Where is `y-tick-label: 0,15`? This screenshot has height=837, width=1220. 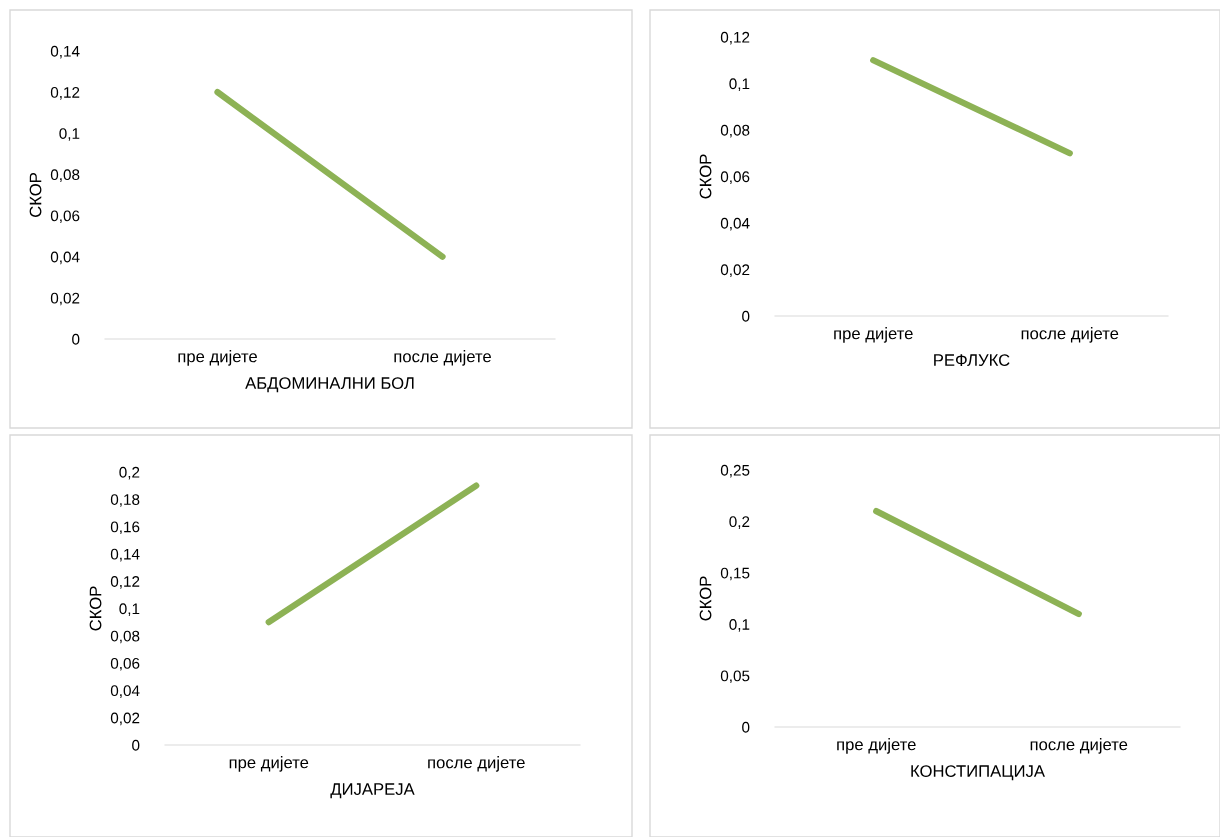 y-tick-label: 0,15 is located at coordinates (735, 574).